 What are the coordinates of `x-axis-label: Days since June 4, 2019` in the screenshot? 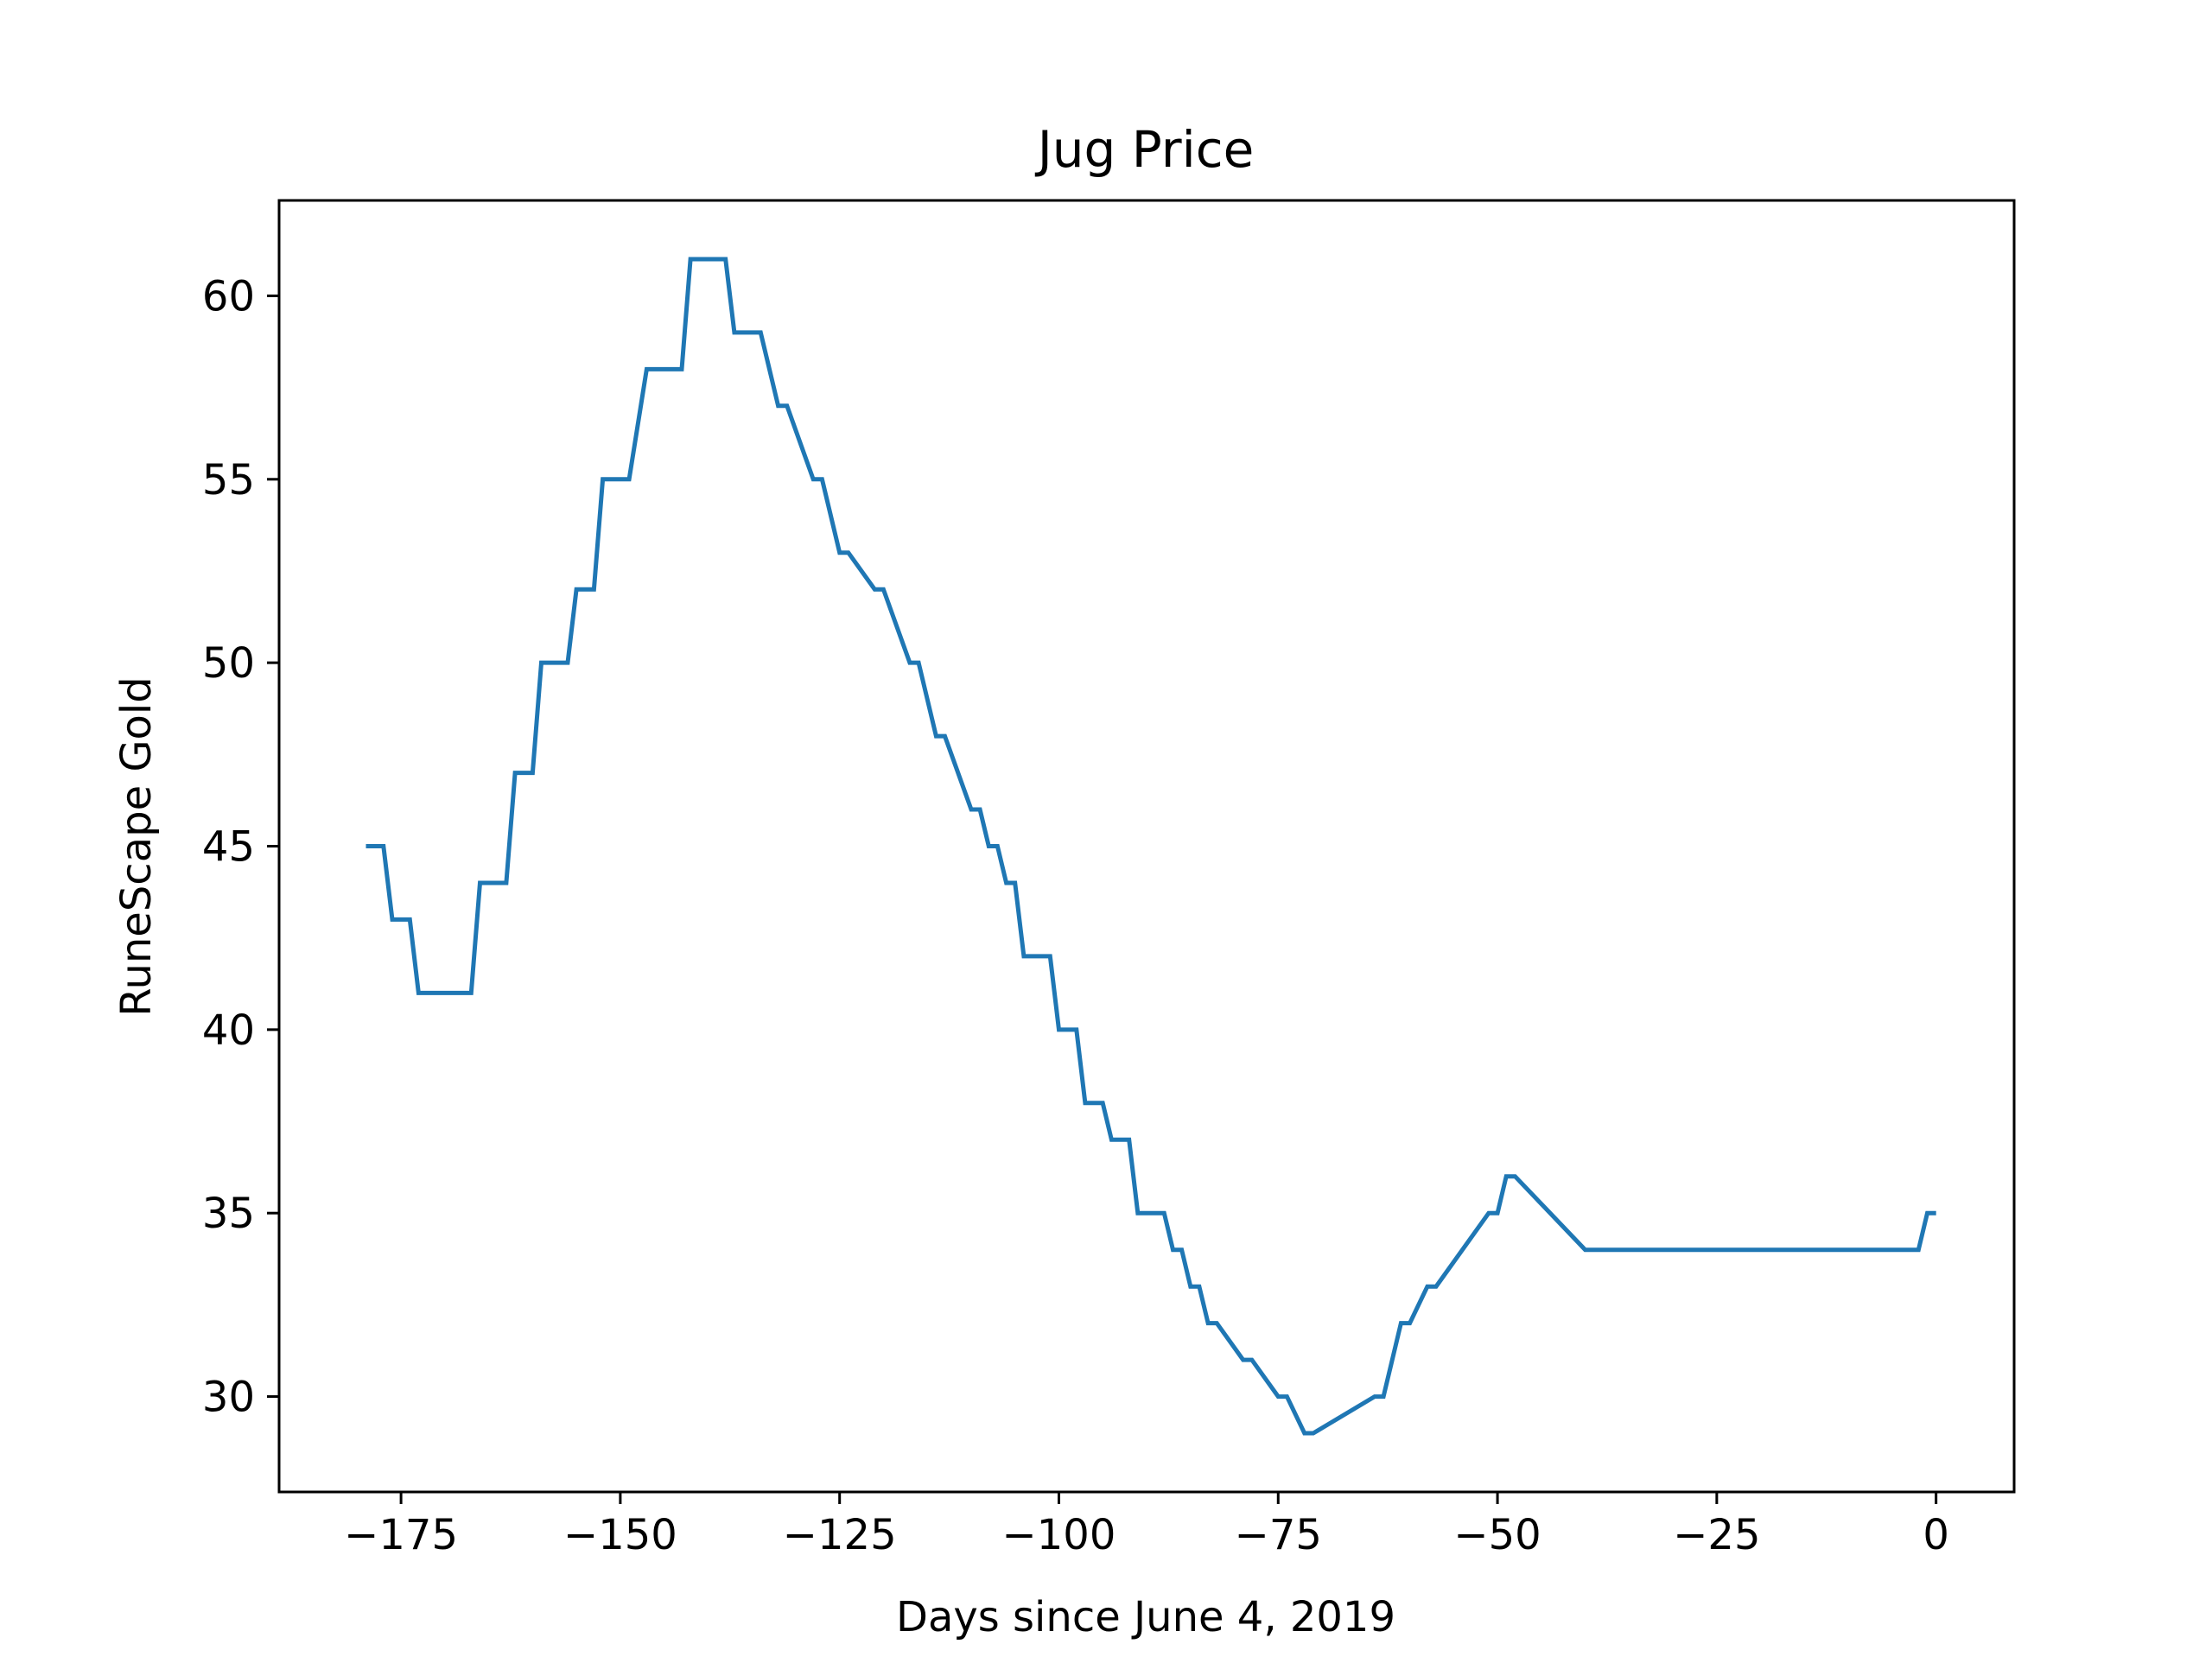 It's located at (1145, 1617).